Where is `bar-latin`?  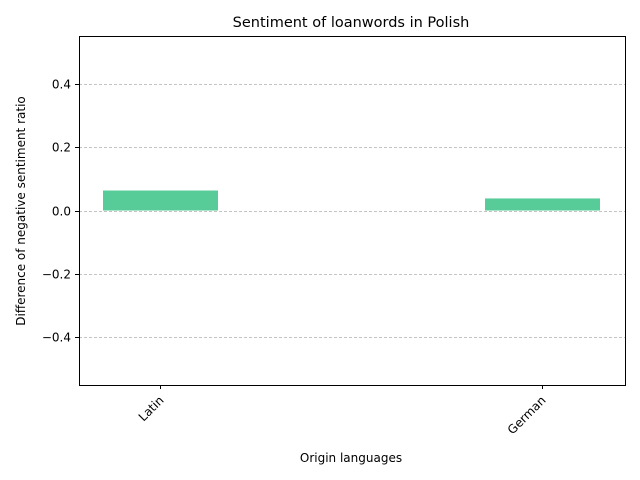 bar-latin is located at coordinates (160, 200).